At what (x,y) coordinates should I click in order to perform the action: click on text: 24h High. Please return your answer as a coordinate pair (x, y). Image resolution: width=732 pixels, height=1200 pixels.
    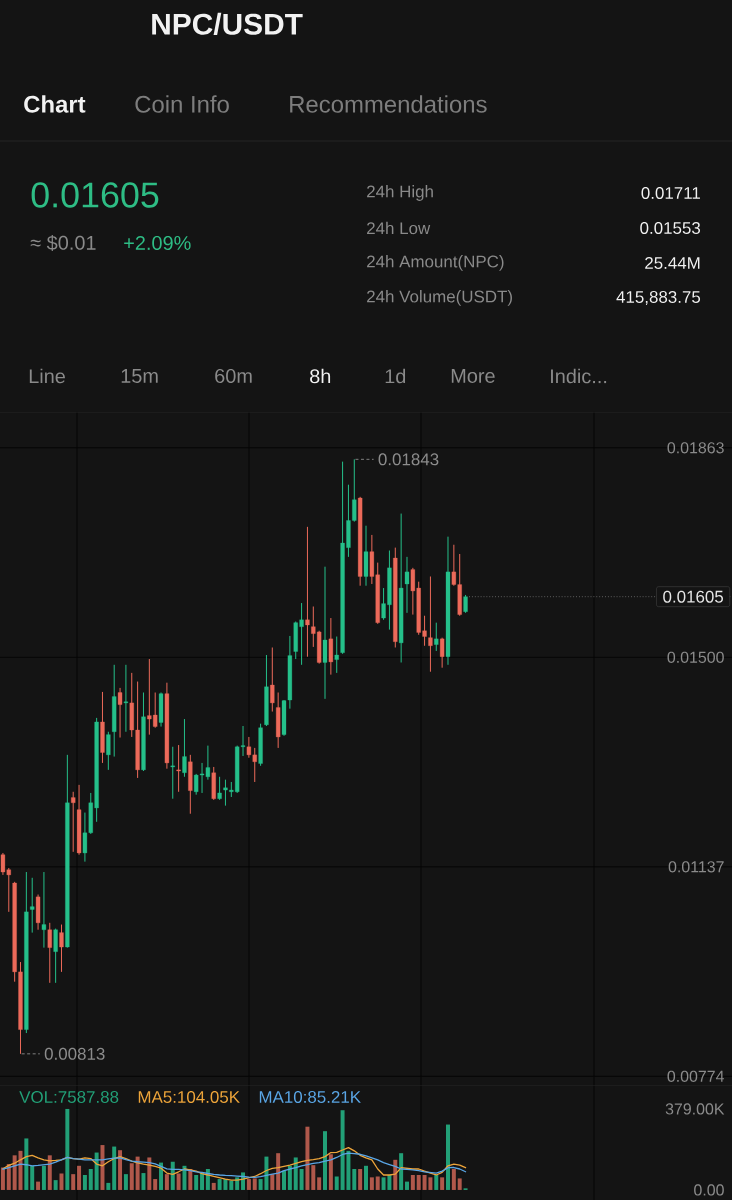
    Looking at the image, I should click on (400, 193).